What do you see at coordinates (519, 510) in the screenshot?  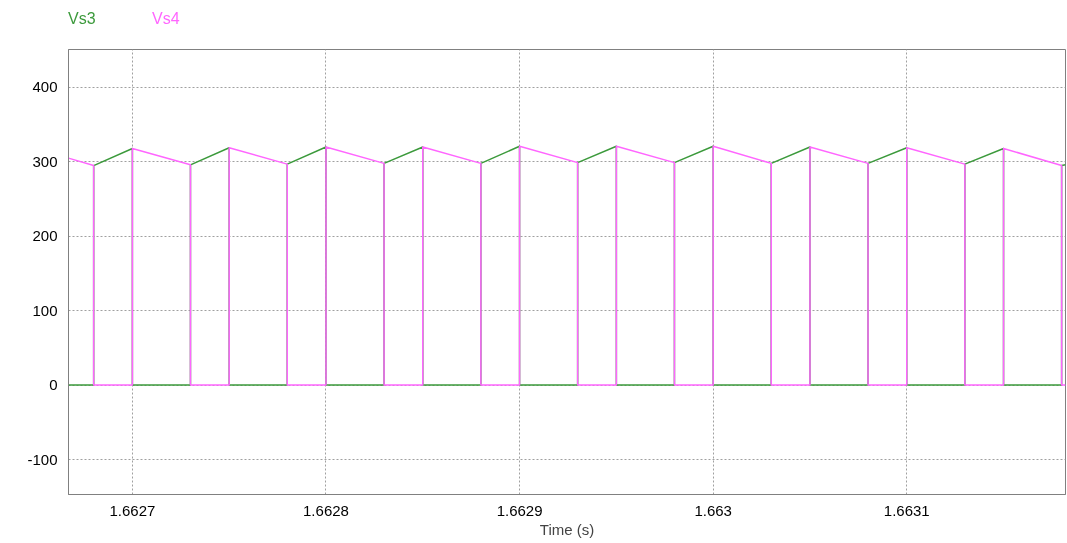 I see `x-tick-label: 1.6629` at bounding box center [519, 510].